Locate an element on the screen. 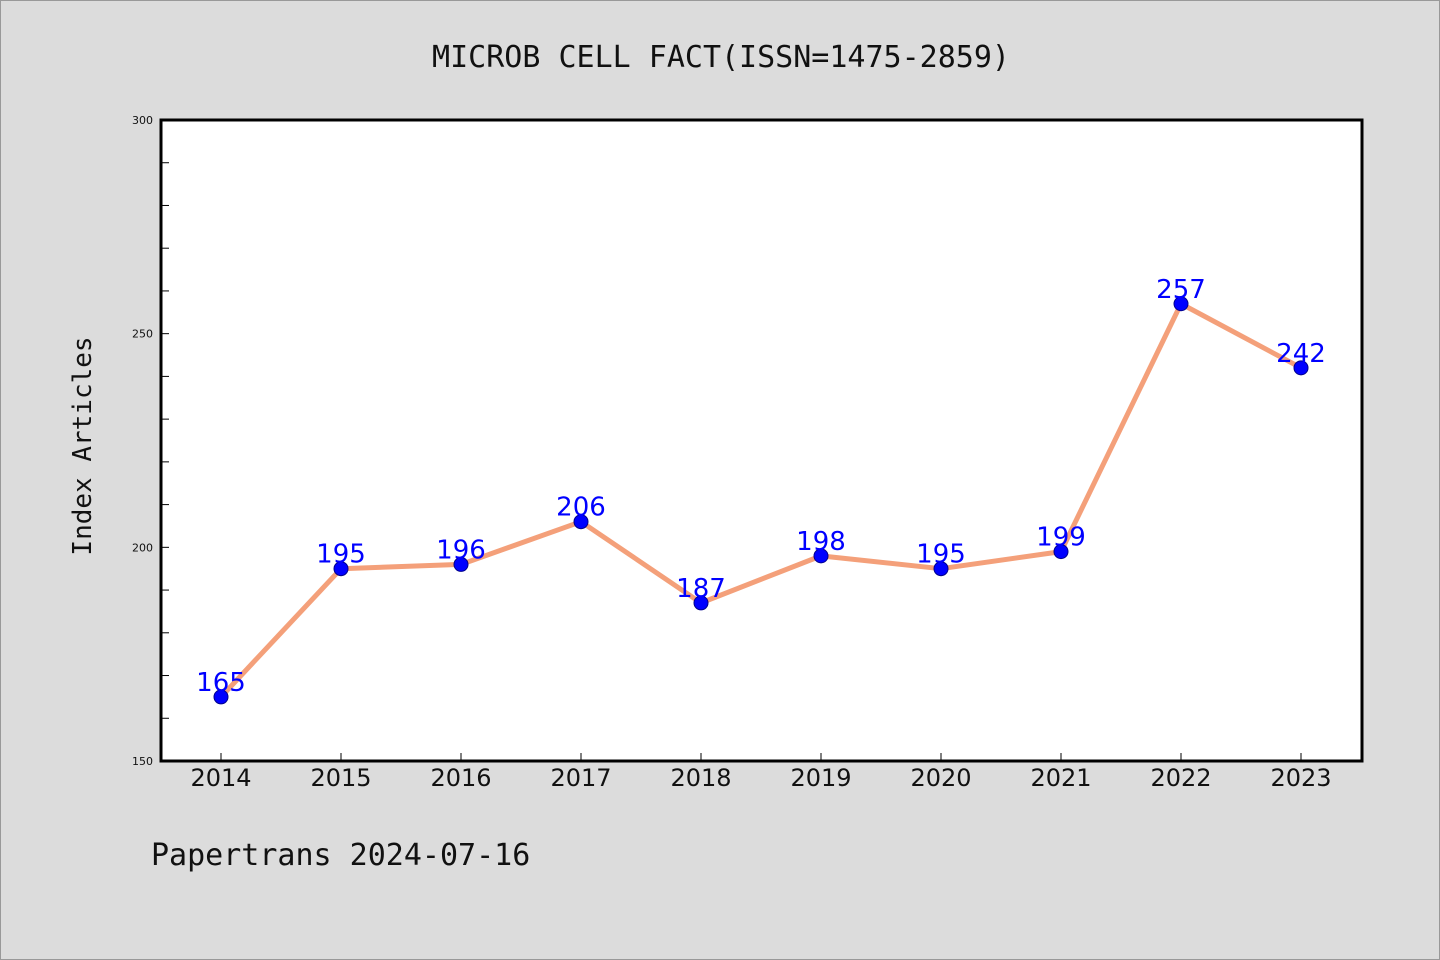  x-tick-label: 2017 is located at coordinates (580, 778).